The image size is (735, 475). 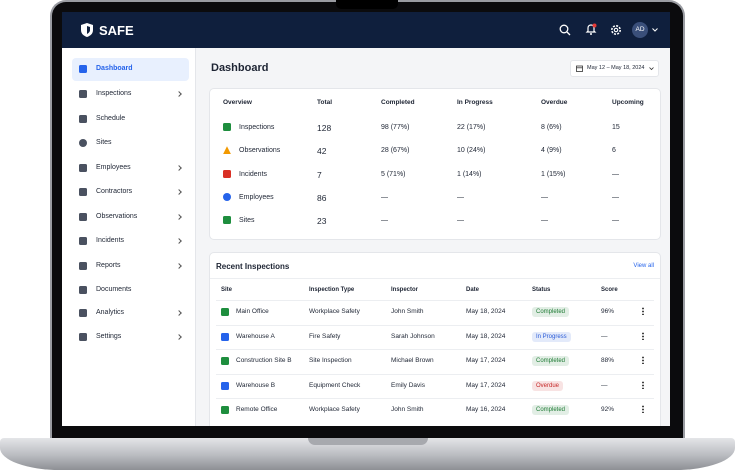 I want to click on cell: 86, so click(x=322, y=197).